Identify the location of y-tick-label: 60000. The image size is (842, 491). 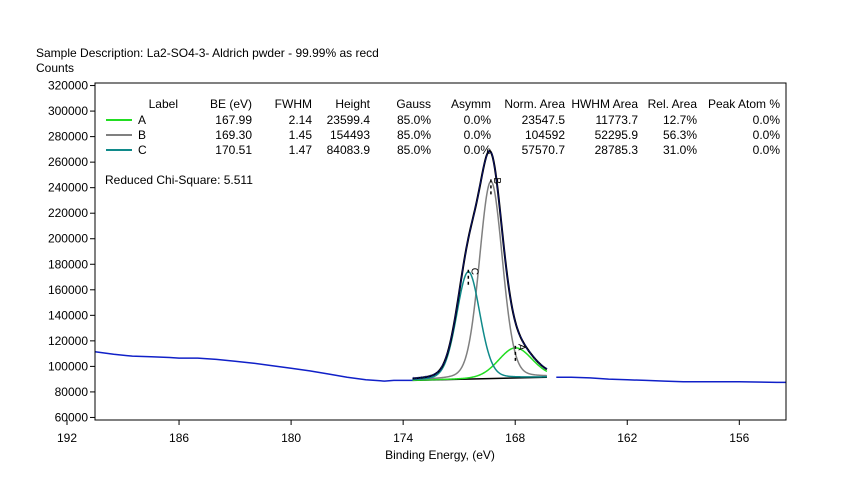
(72, 417).